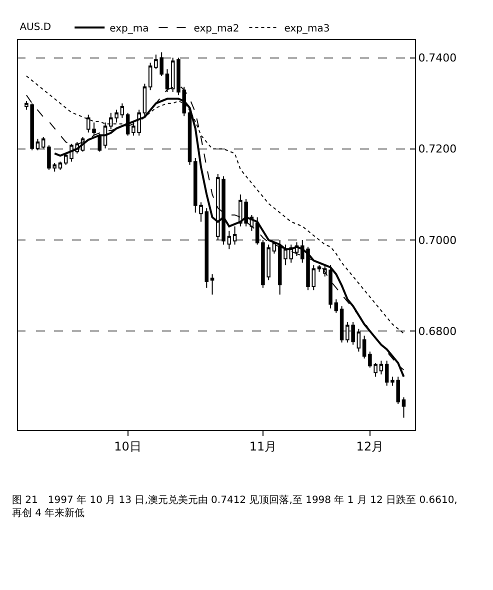 This screenshot has height=590, width=493. What do you see at coordinates (129, 28) in the screenshot?
I see `legend-label: exp_ma` at bounding box center [129, 28].